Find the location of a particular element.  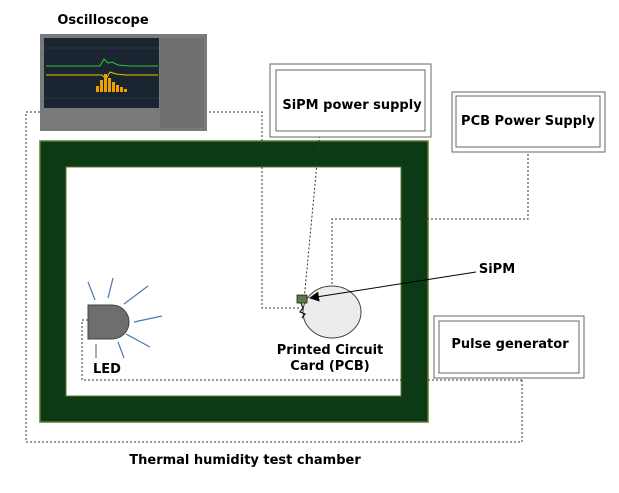

wire-scope-to-sipm is located at coordinates (252, 210).